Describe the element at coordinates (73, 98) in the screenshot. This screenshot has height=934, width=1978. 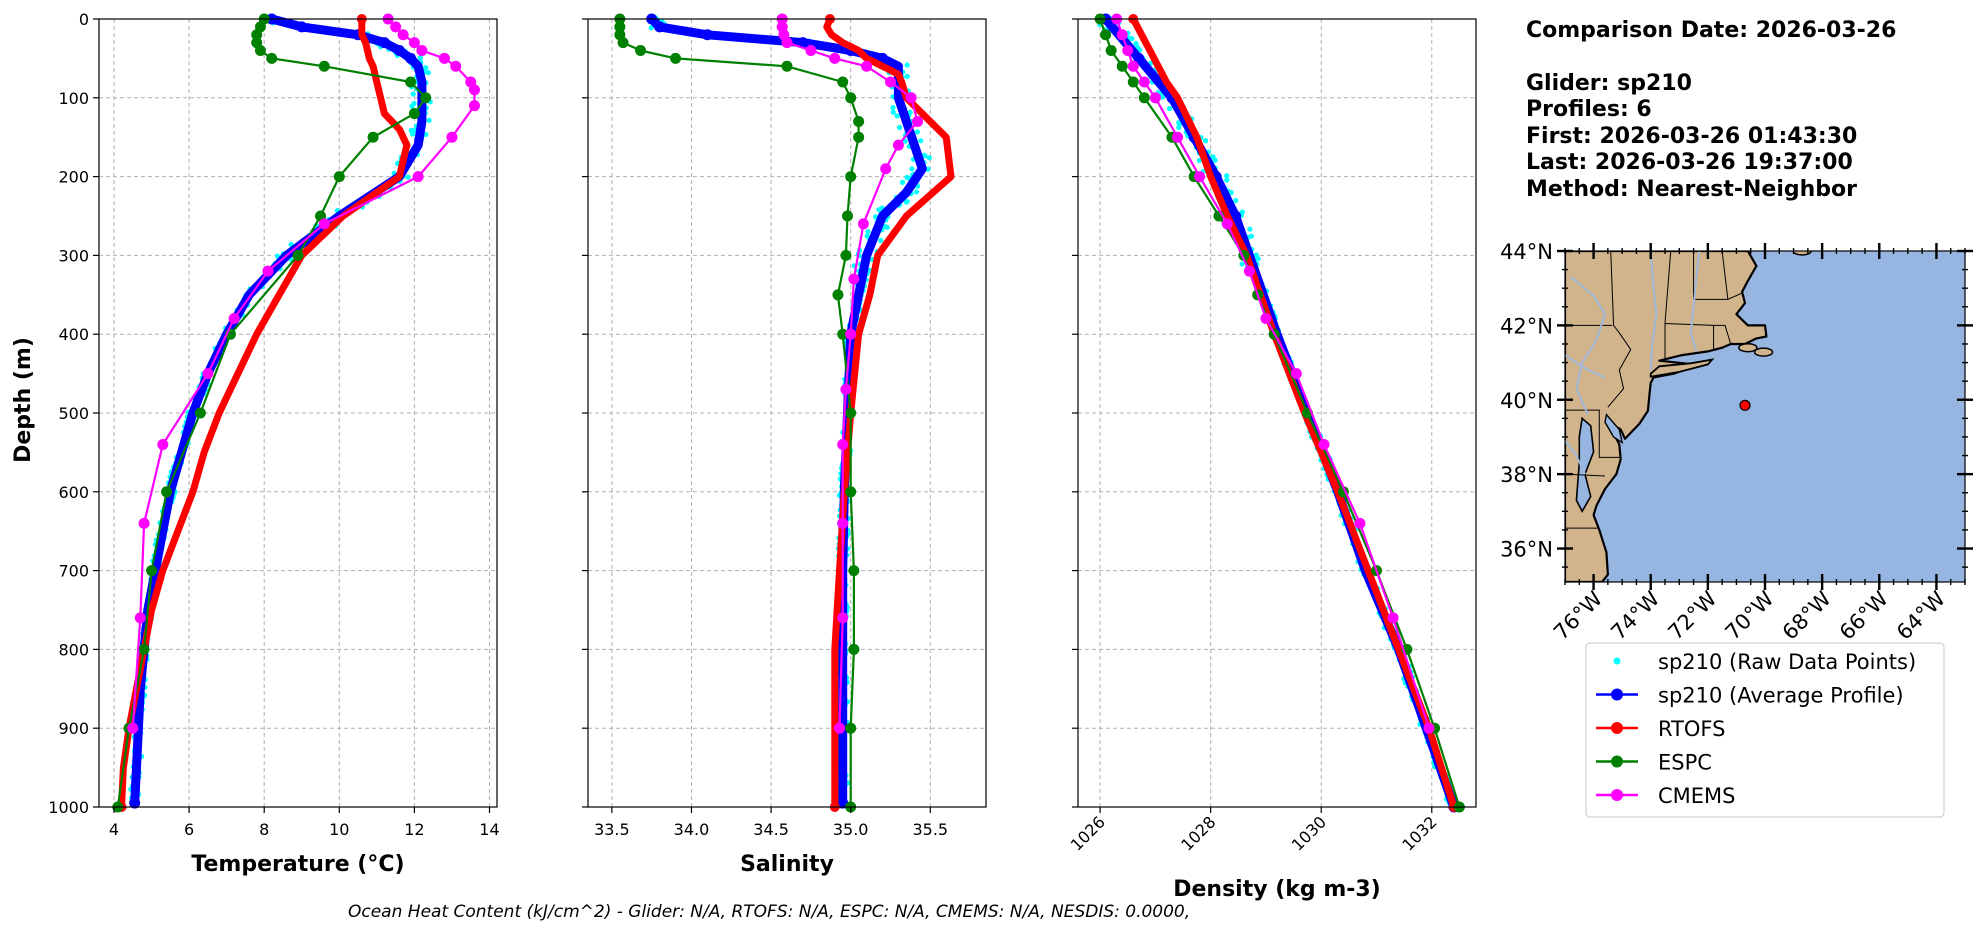
I see `y-tick-label: 100` at that location.